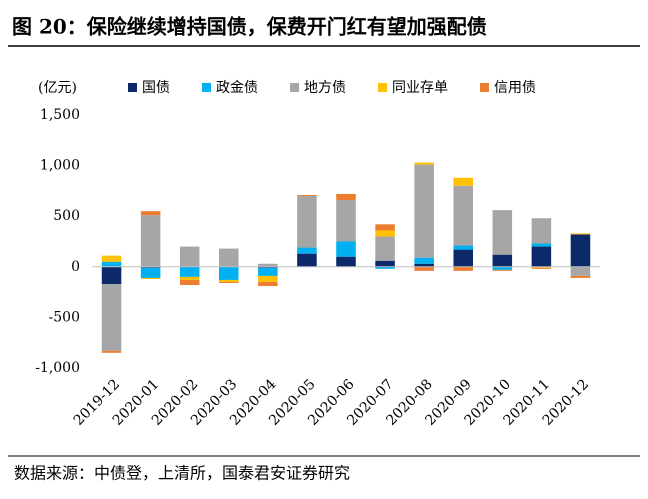 Image resolution: width=648 pixels, height=499 pixels. Describe the element at coordinates (60, 166) in the screenshot. I see `y-tick-label: 1,000` at that location.